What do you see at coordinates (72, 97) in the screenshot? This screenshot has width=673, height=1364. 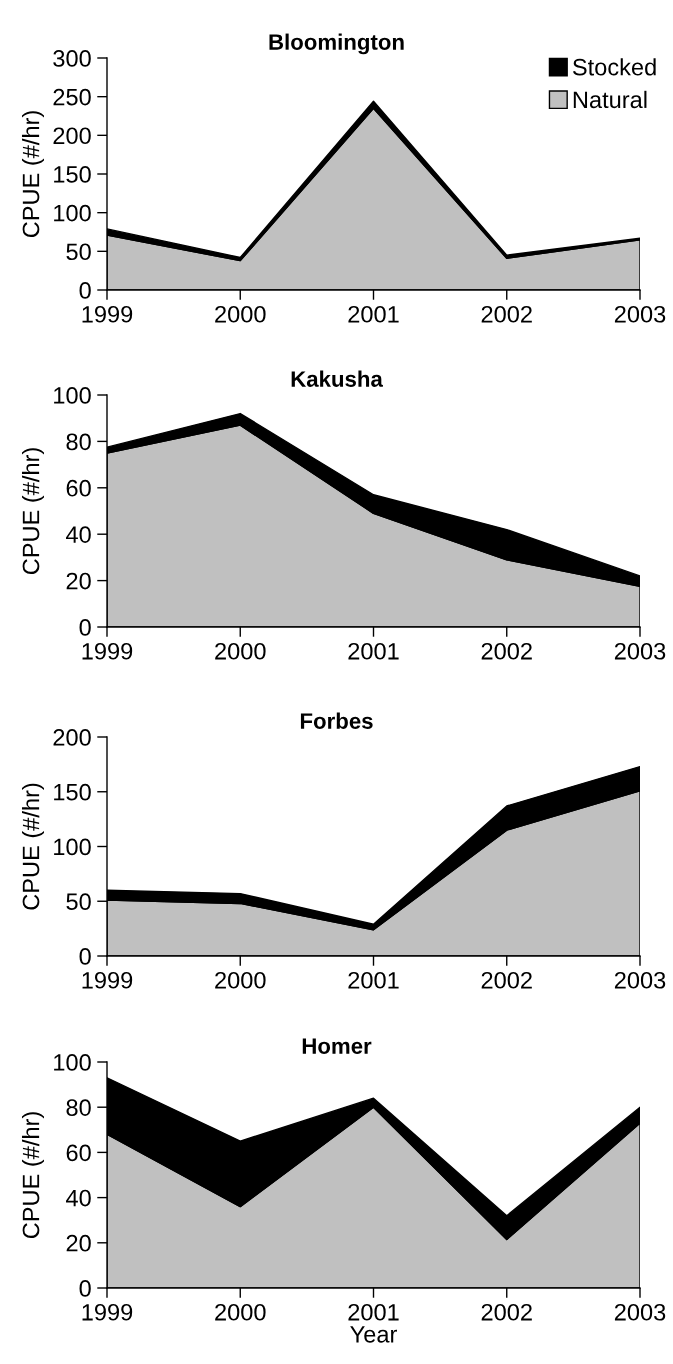 I see `y-tick-label: 250` at bounding box center [72, 97].